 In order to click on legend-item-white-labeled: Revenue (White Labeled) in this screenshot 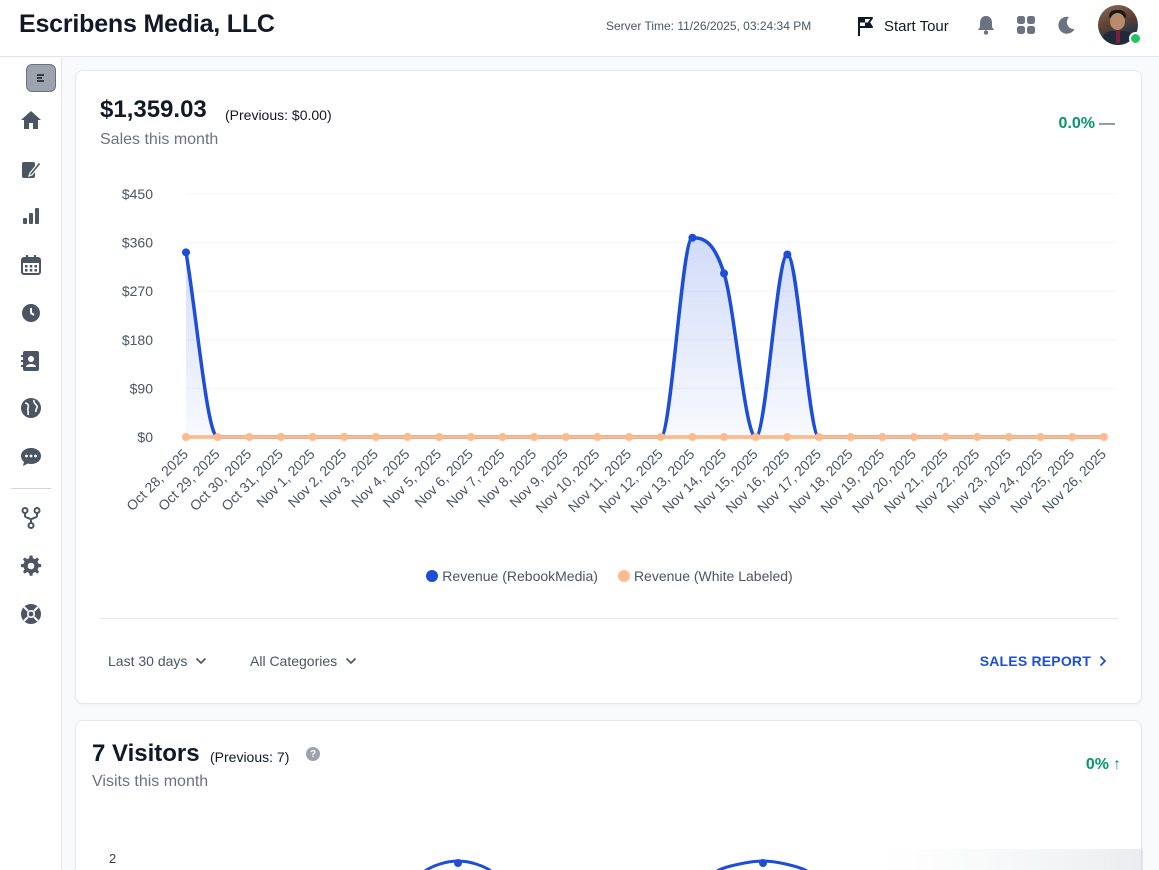, I will do `click(705, 576)`.